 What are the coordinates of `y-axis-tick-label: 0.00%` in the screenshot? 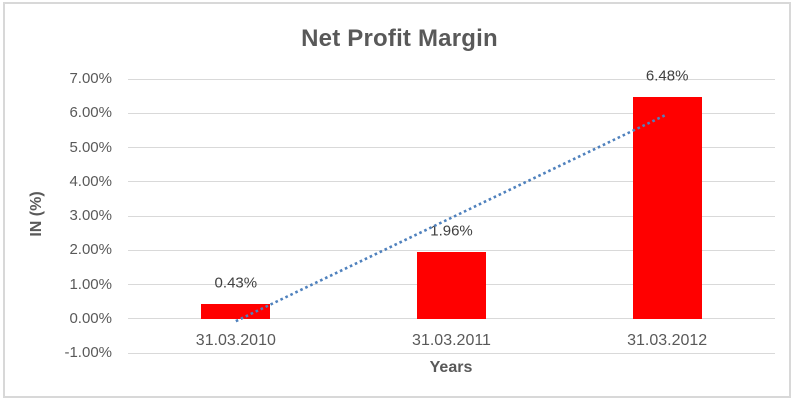 It's located at (90, 318).